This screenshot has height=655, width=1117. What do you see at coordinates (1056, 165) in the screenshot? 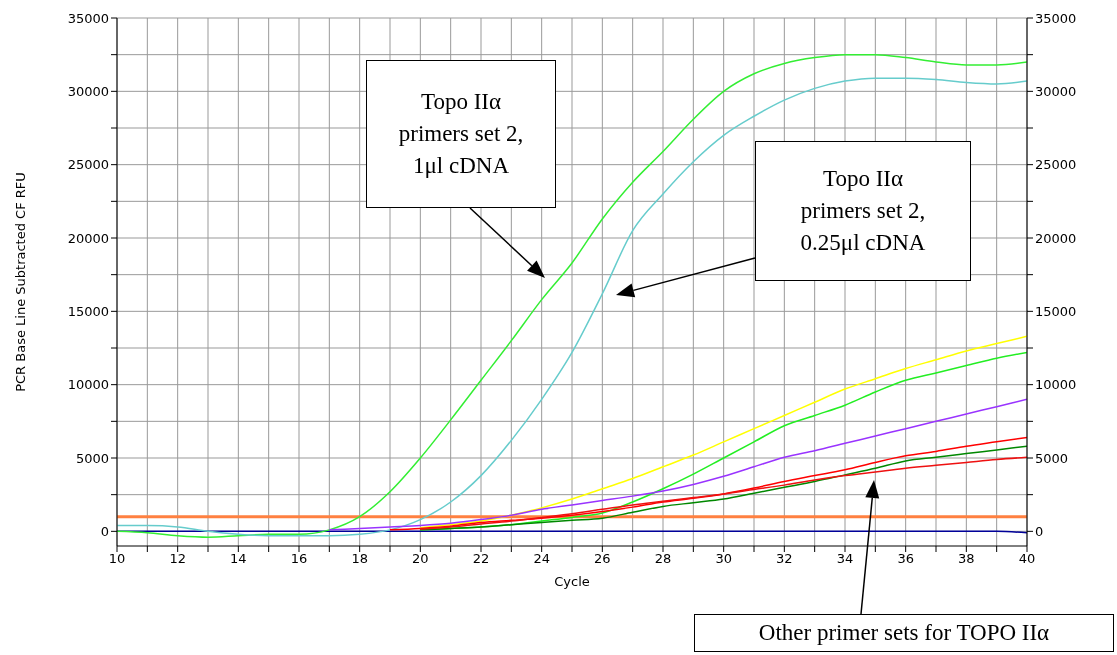
I see `y2-tick-label: 25000` at bounding box center [1056, 165].